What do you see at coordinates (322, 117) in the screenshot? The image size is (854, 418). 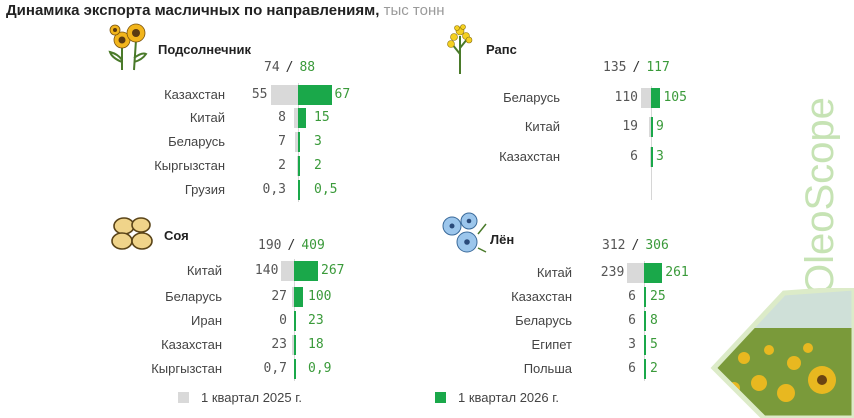 I see `sunflower-value-2026: 15` at bounding box center [322, 117].